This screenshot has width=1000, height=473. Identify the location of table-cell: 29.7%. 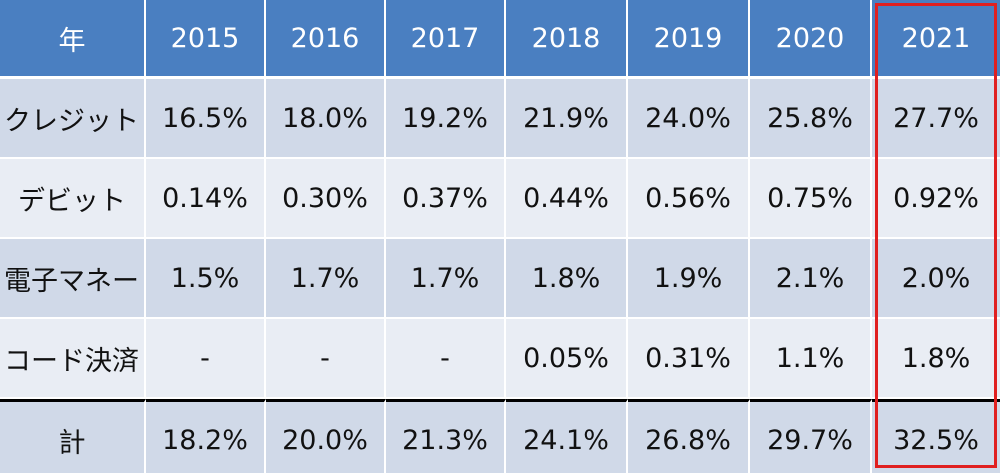
(811, 436).